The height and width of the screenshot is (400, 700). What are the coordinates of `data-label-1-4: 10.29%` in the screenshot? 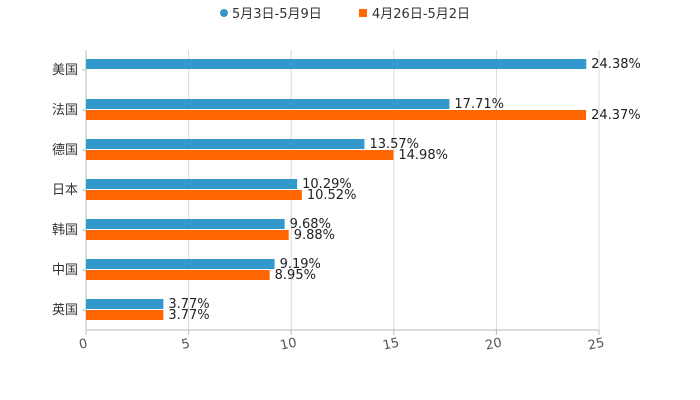 It's located at (327, 184).